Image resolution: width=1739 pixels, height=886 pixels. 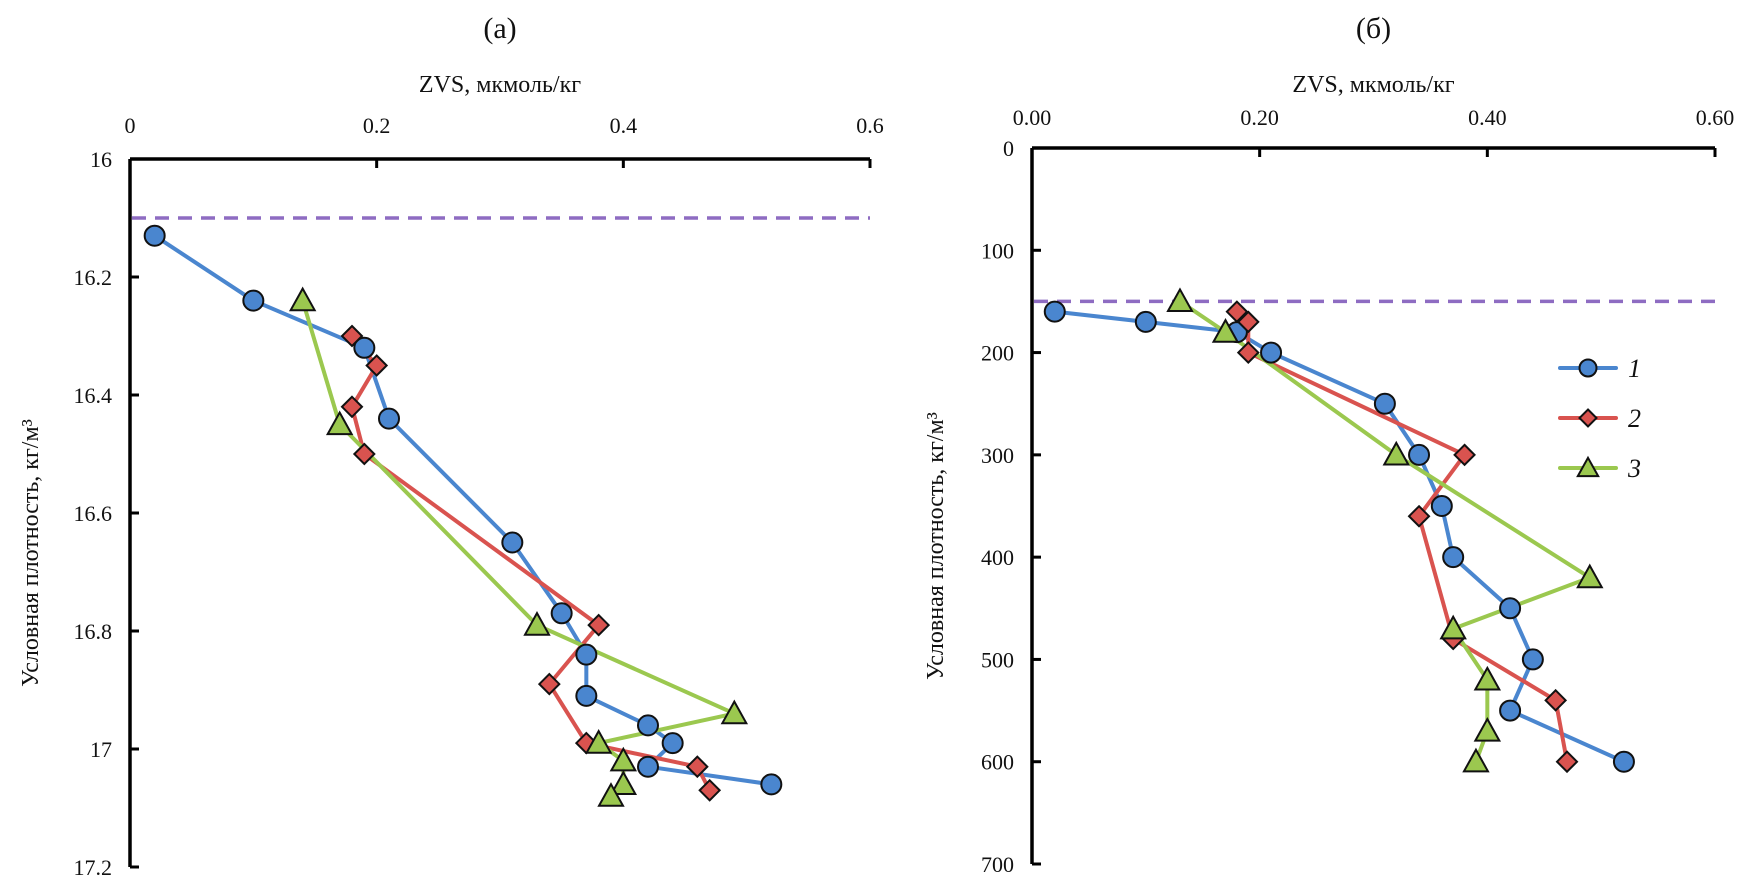 I want to click on series-3-line, so click(x=1385, y=531).